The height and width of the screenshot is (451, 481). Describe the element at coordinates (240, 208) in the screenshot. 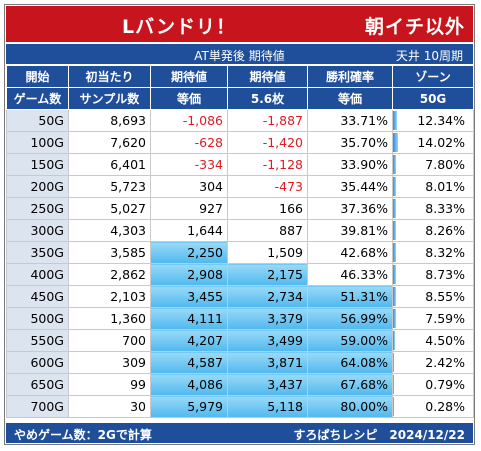

I see `table-row: 250G 5,027 927 166 37.36% 8.33%` at that location.